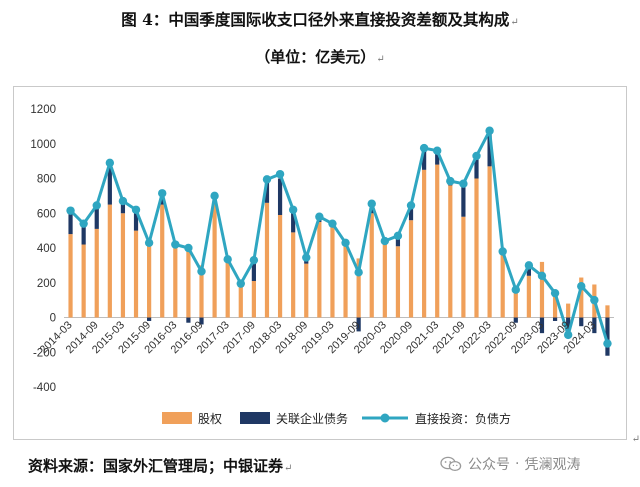 This screenshot has width=640, height=487. Describe the element at coordinates (160, 465) in the screenshot. I see `source-note: 资料来源：国家外汇管理局；中银证券↵` at that location.